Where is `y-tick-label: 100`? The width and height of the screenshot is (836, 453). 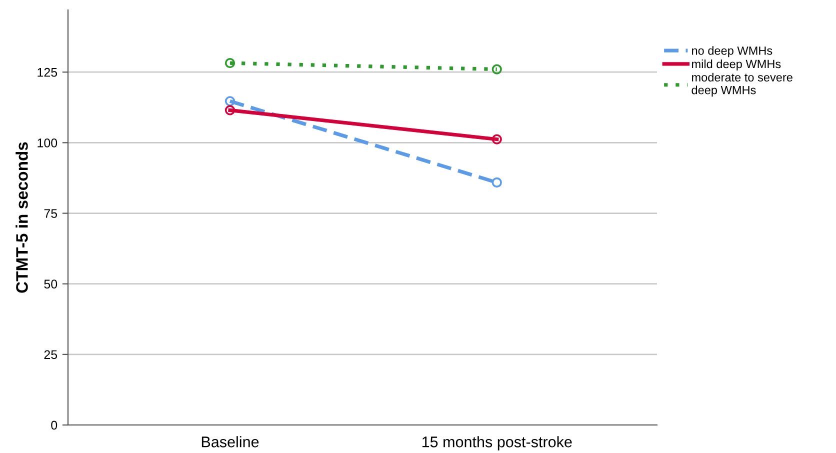
y-tick-label: 100 is located at coordinates (48, 143).